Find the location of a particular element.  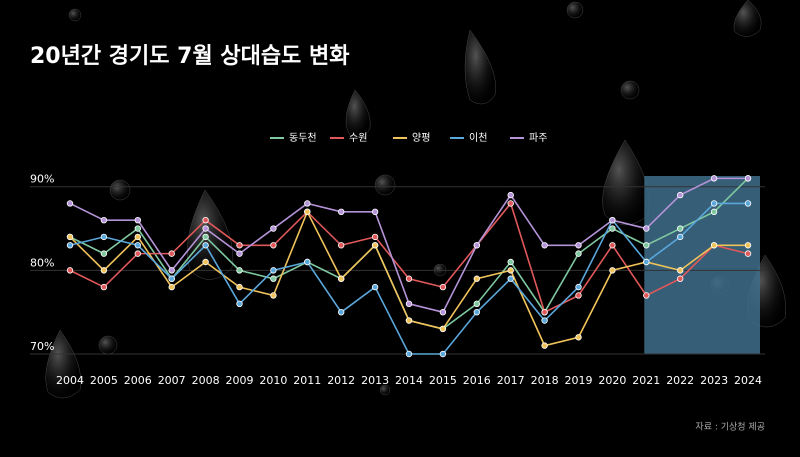

x-tick-label: 2024 is located at coordinates (748, 380).